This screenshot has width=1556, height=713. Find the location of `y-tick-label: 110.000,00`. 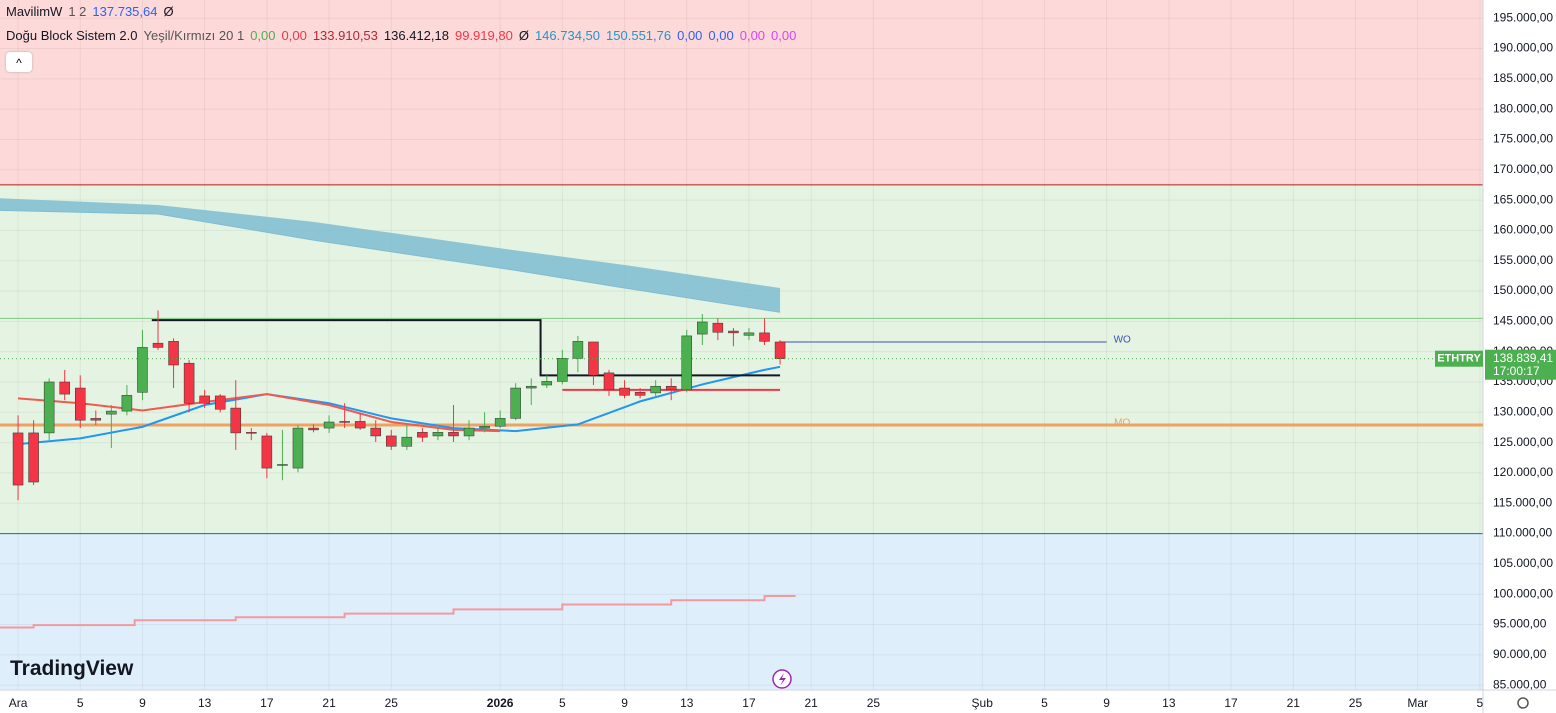

y-tick-label: 110.000,00 is located at coordinates (1522, 533).